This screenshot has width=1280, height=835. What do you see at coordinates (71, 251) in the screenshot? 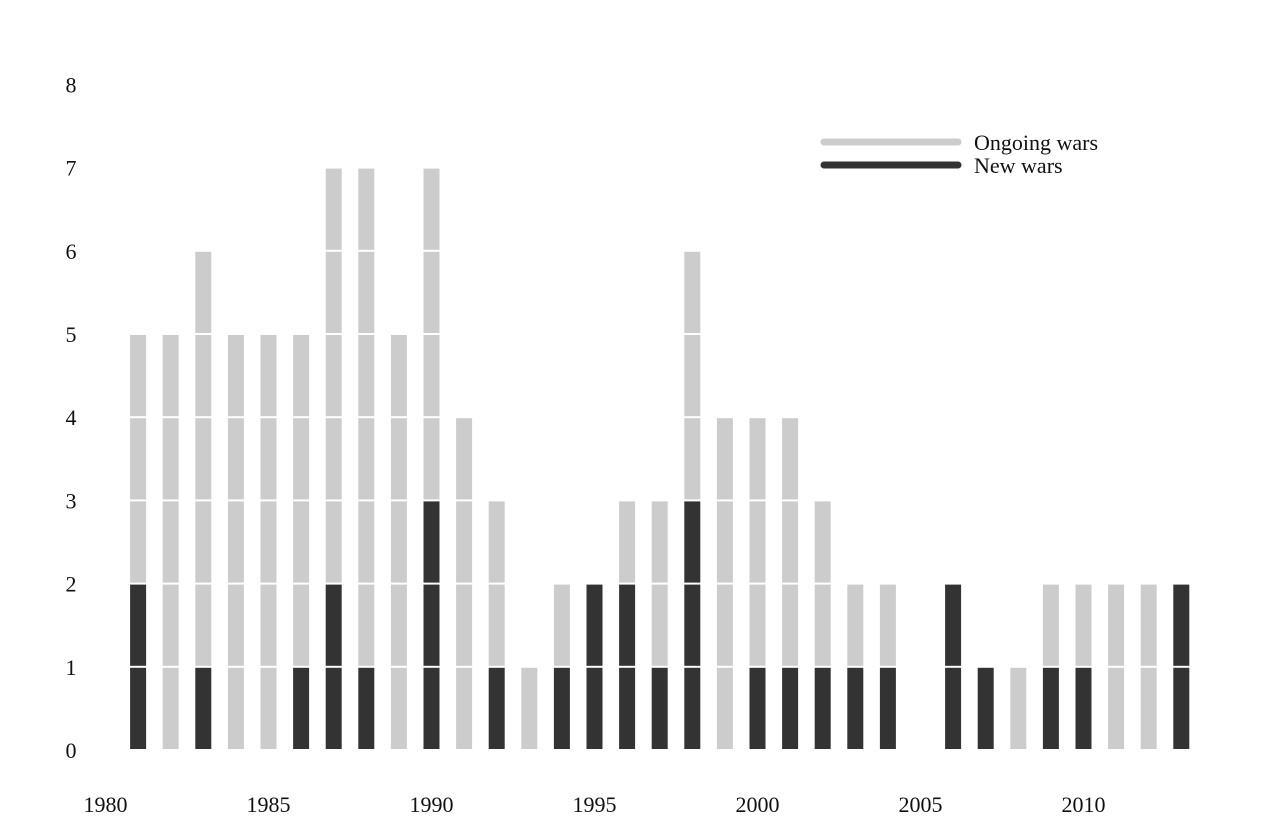
I see `y-tick-label-6: 6` at bounding box center [71, 251].